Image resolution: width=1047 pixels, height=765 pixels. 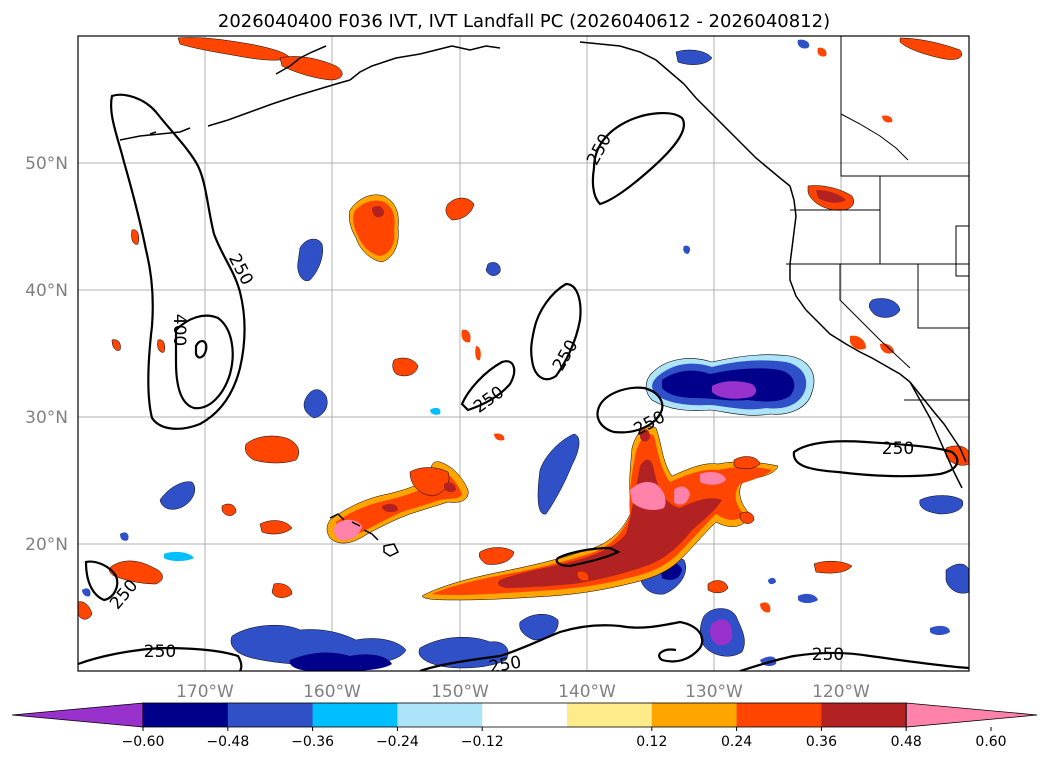 What do you see at coordinates (841, 692) in the screenshot?
I see `lon-label-120w: 120°W` at bounding box center [841, 692].